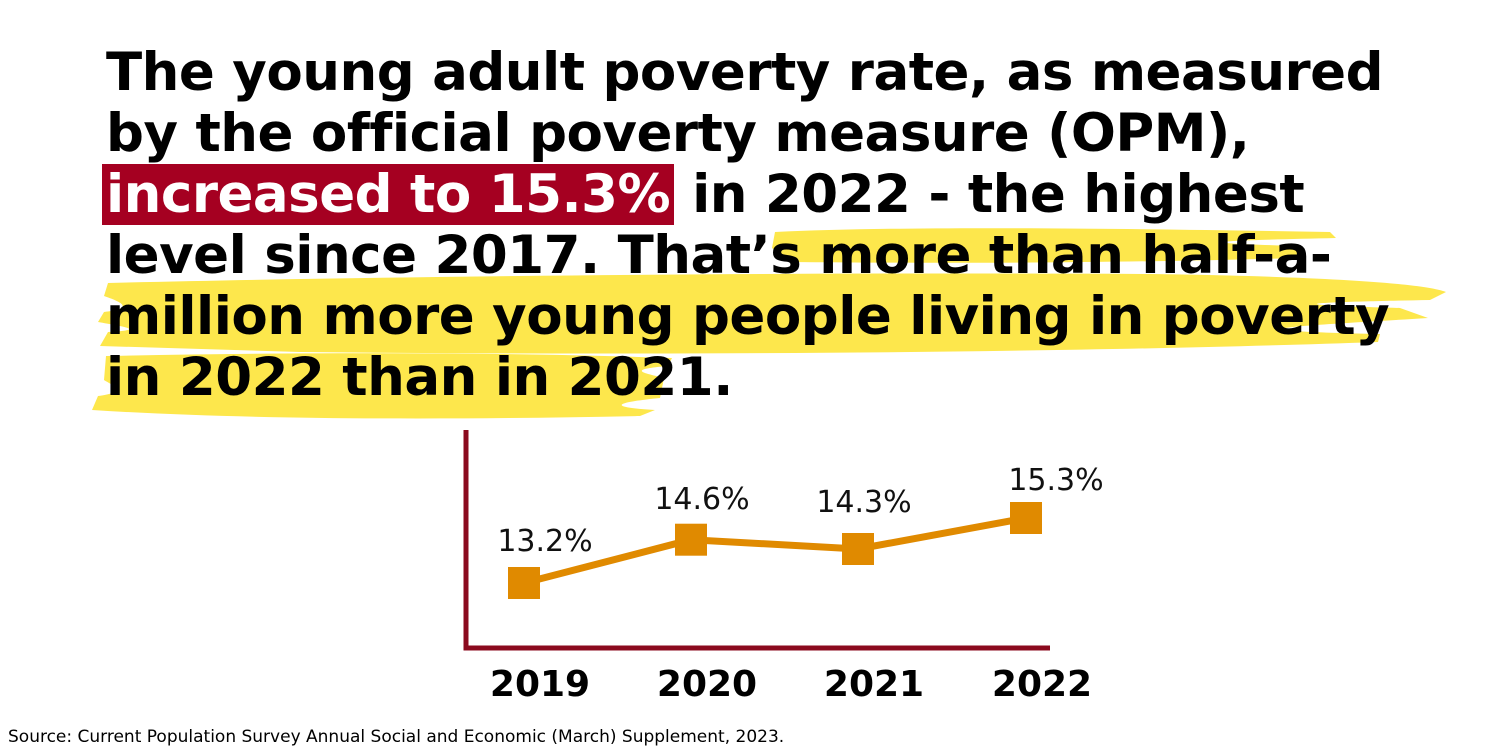  What do you see at coordinates (1055, 480) in the screenshot?
I see `data-label-2022: 15.3%` at bounding box center [1055, 480].